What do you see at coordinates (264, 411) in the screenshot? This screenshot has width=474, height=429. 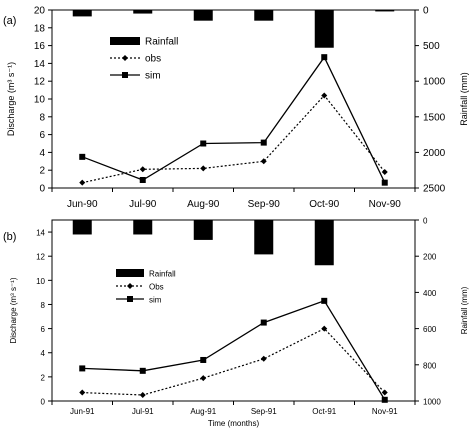 I see `x-tick-label: Sep-91` at bounding box center [264, 411].